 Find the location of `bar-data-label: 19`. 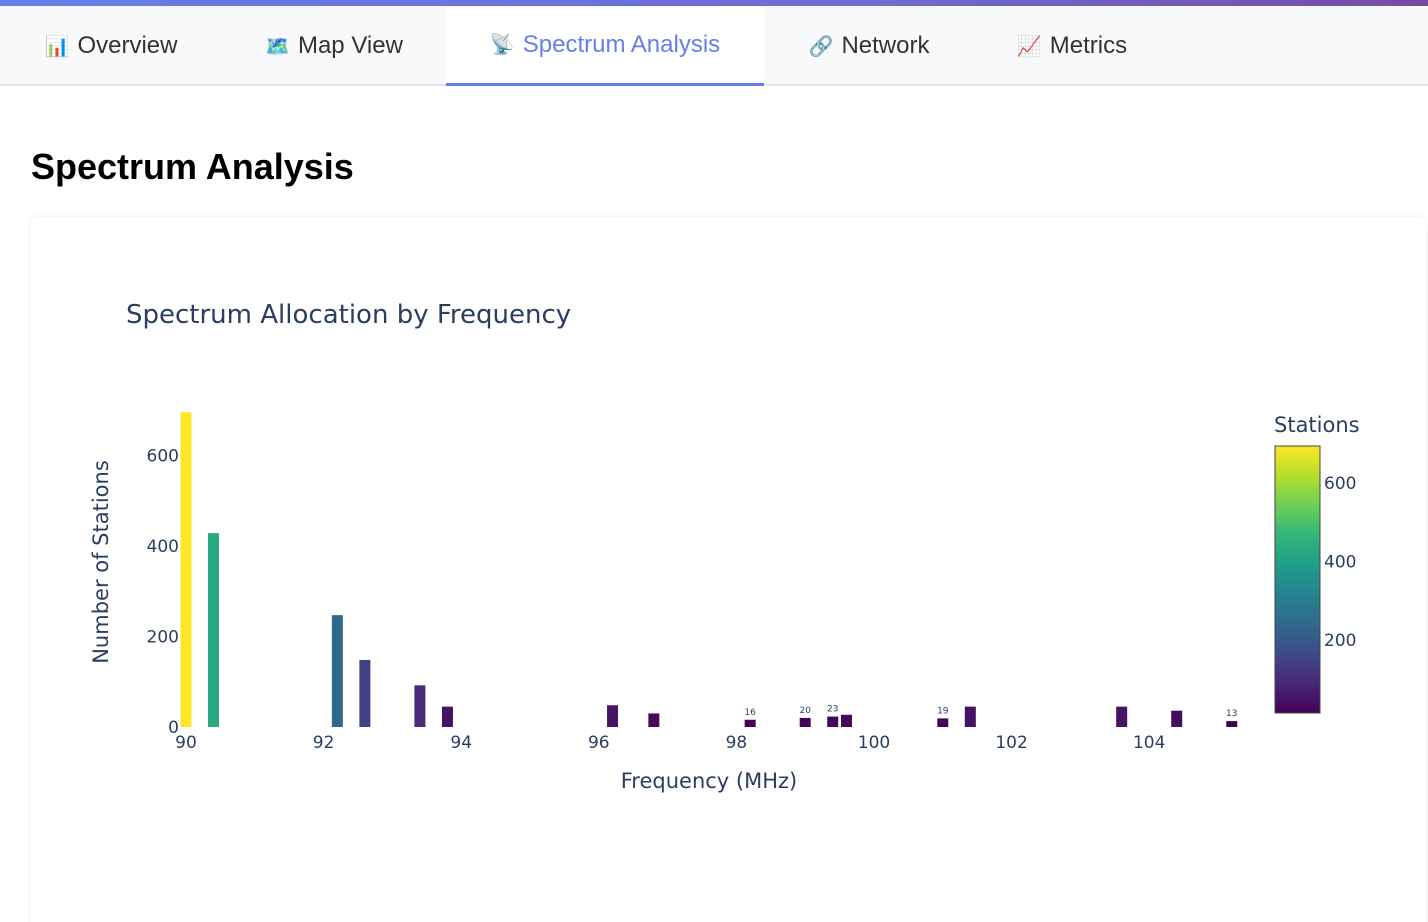

bar-data-label: 19 is located at coordinates (943, 711).